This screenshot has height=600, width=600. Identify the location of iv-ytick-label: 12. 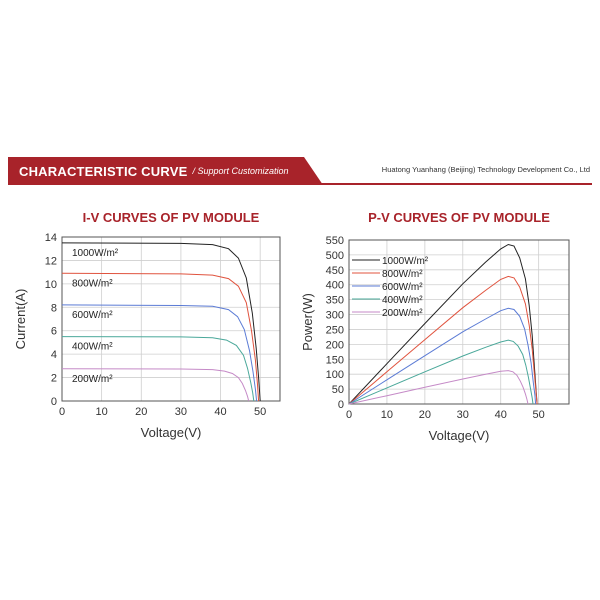
(51, 261).